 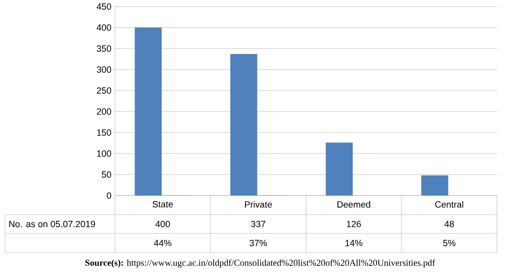 What do you see at coordinates (162, 224) in the screenshot?
I see `data-label: 400` at bounding box center [162, 224].